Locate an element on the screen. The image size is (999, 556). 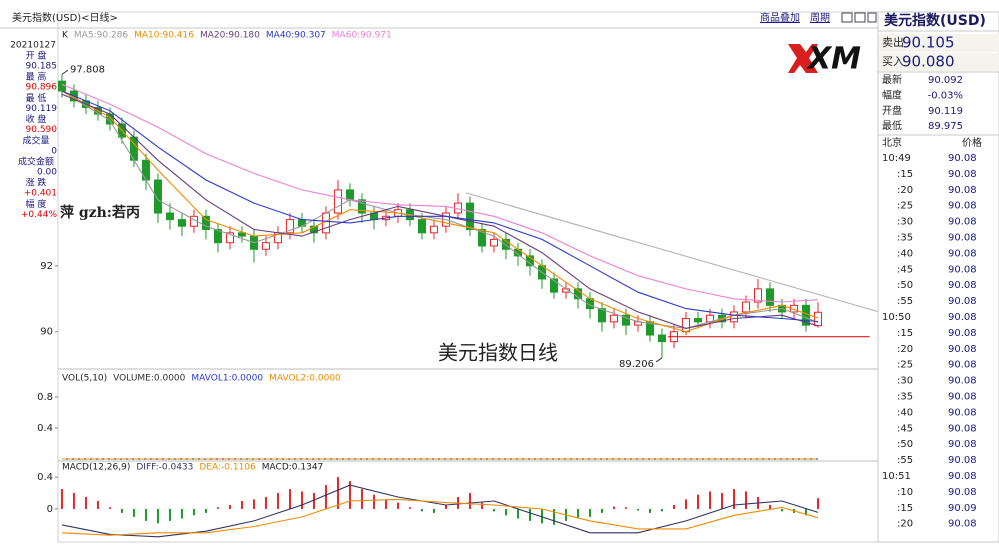
overlay-link: 商品叠加 is located at coordinates (780, 17).